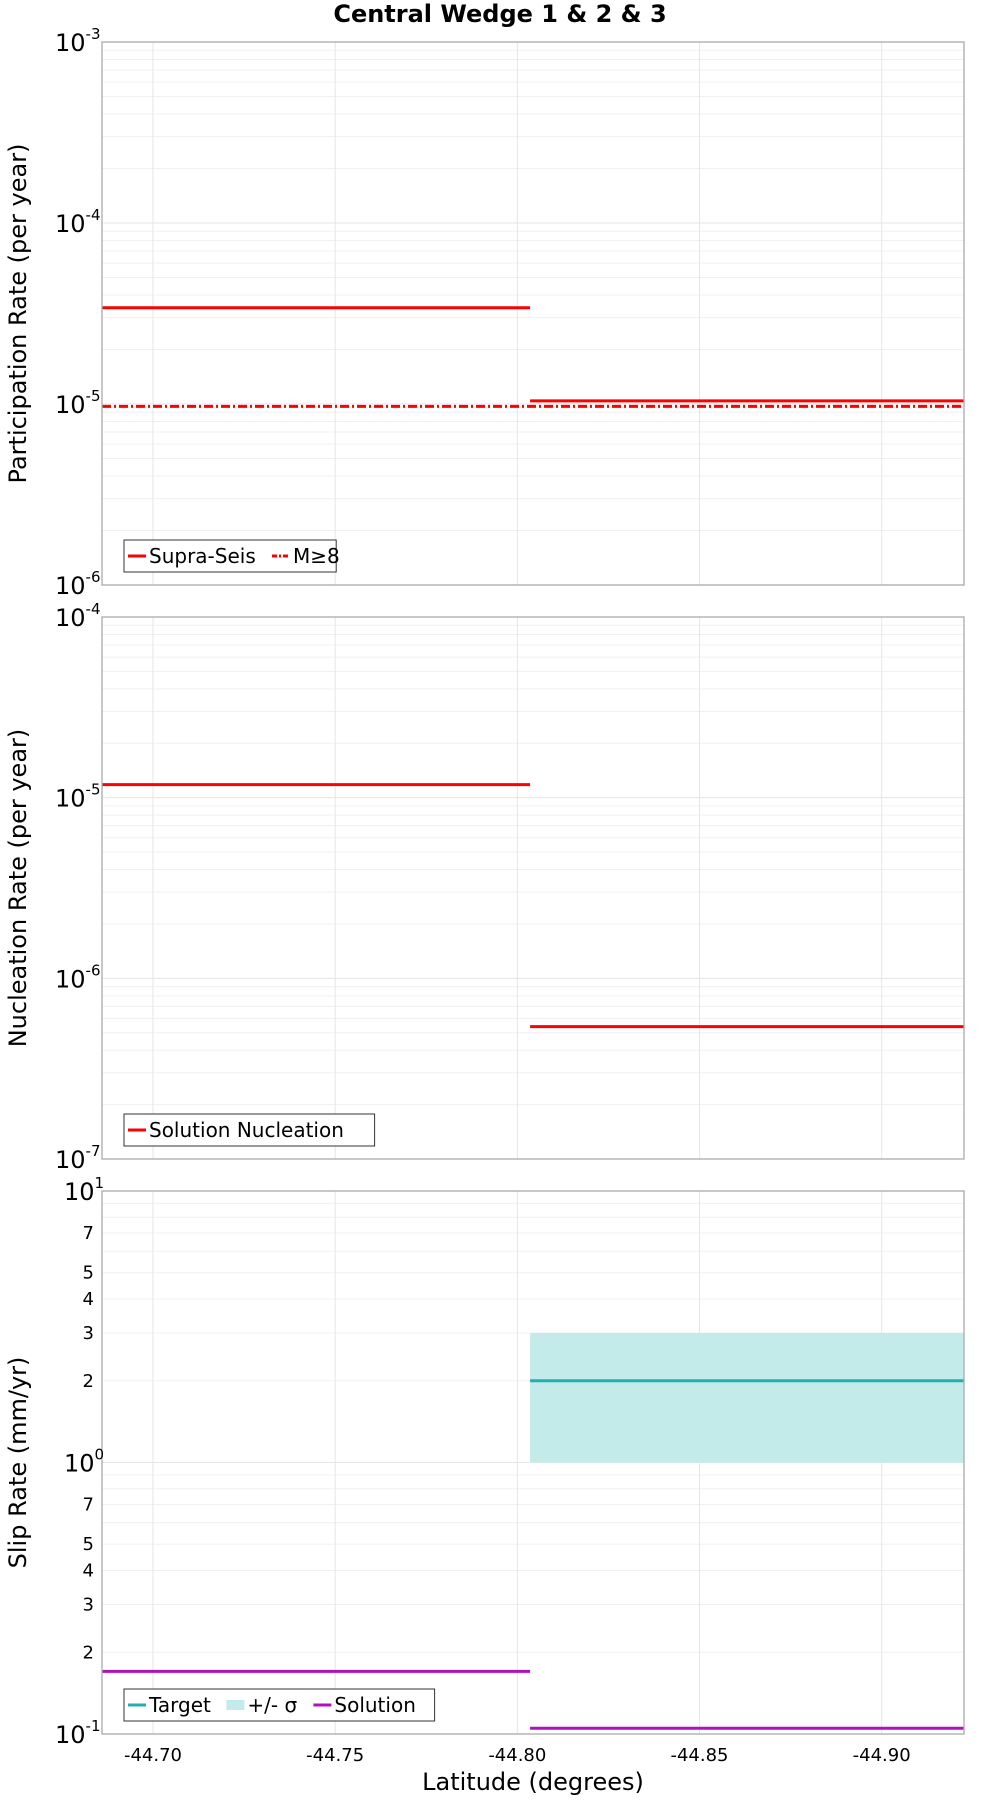 This screenshot has height=1800, width=1000. What do you see at coordinates (235, 1705) in the screenshot?
I see `legend-marker` at bounding box center [235, 1705].